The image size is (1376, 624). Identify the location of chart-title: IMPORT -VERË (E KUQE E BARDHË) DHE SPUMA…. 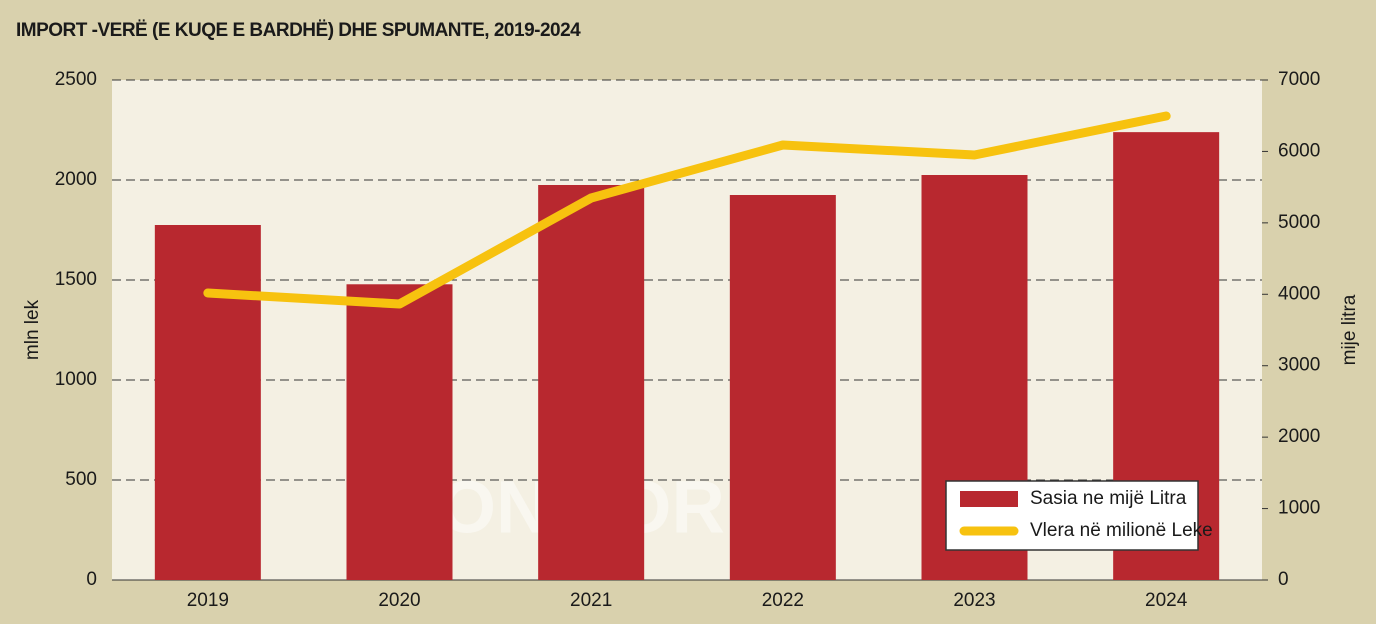
(298, 30).